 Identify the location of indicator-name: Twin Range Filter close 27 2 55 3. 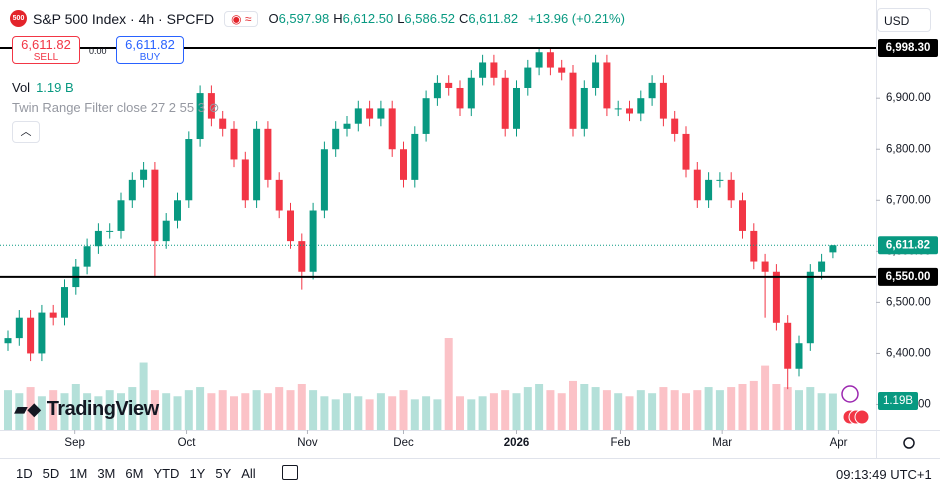
(108, 107).